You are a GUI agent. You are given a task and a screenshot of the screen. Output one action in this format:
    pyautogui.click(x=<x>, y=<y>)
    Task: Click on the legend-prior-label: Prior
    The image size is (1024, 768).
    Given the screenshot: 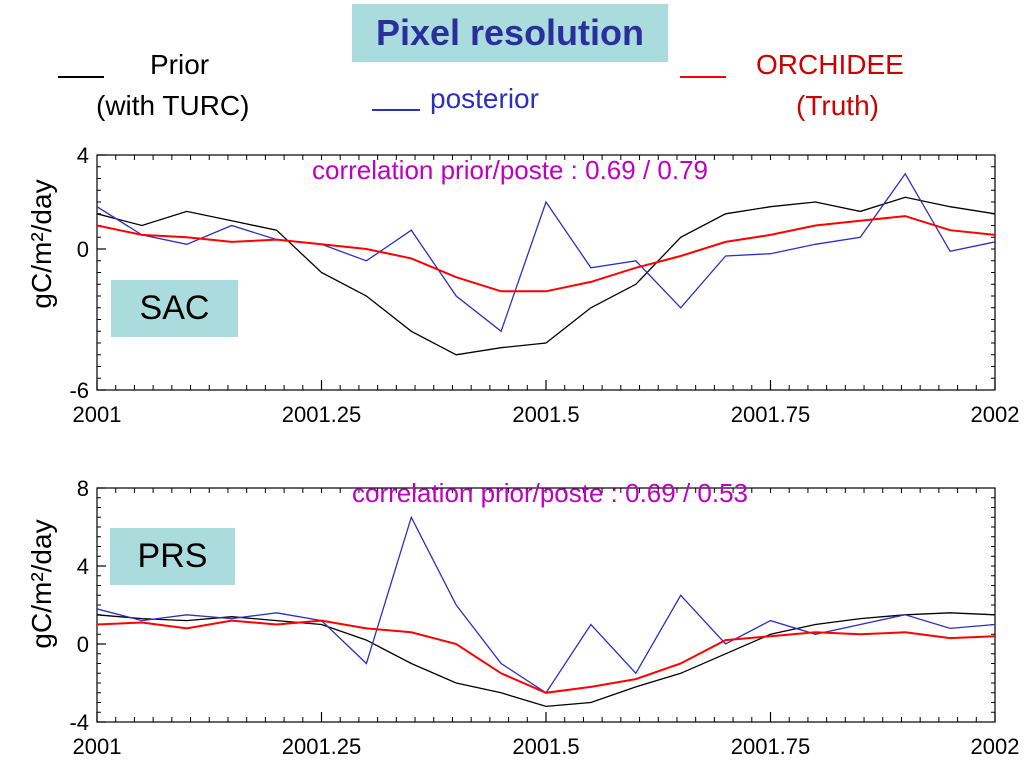 What is the action you would take?
    pyautogui.click(x=180, y=64)
    